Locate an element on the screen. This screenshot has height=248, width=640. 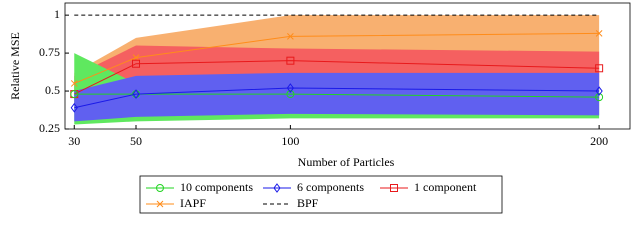
y-axis-label: Relative MSE is located at coordinates (15, 66).